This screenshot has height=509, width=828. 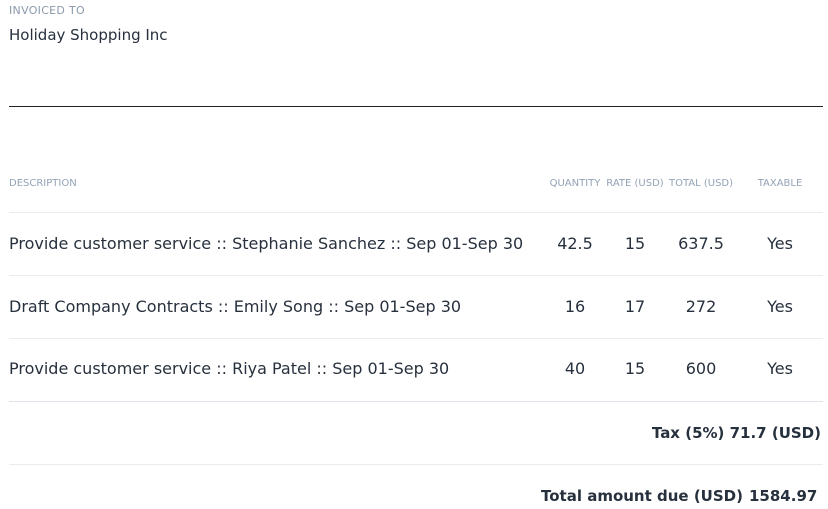 What do you see at coordinates (575, 183) in the screenshot?
I see `header-quantity: QUANTITY` at bounding box center [575, 183].